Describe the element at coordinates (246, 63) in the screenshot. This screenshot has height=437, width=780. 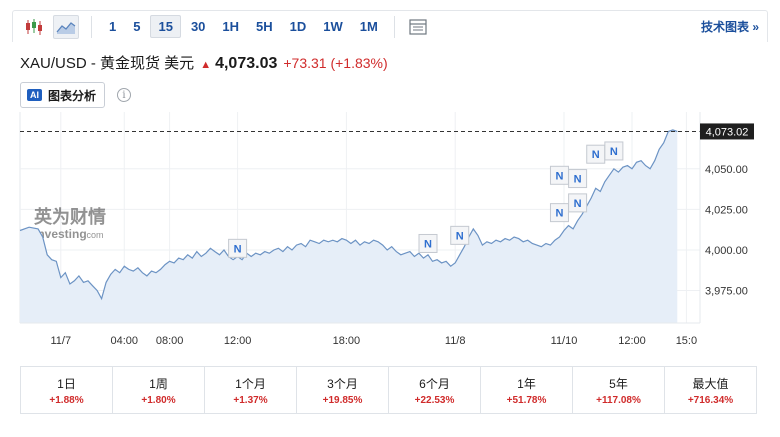
I see `last-price: 4,073.03` at that location.